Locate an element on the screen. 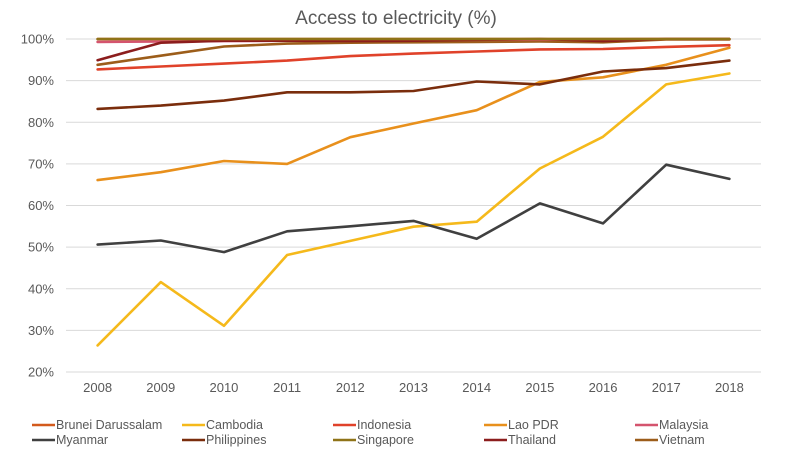  legend-label-lao-pdr: Lao PDR is located at coordinates (533, 425).